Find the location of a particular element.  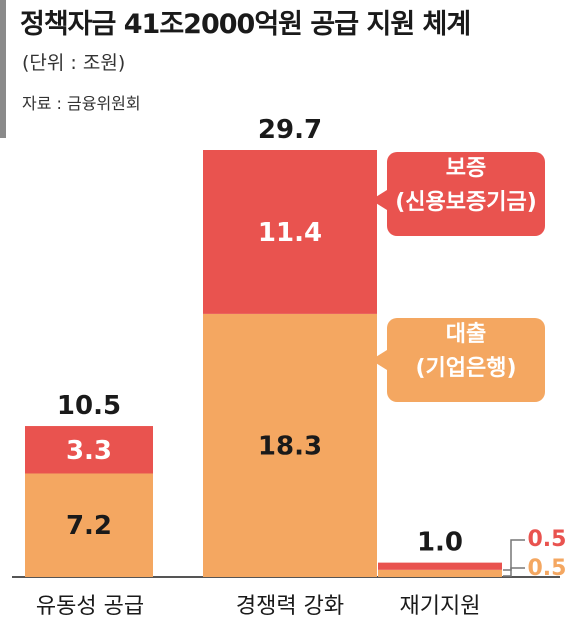

total-label-1: 29.7 is located at coordinates (290, 130).